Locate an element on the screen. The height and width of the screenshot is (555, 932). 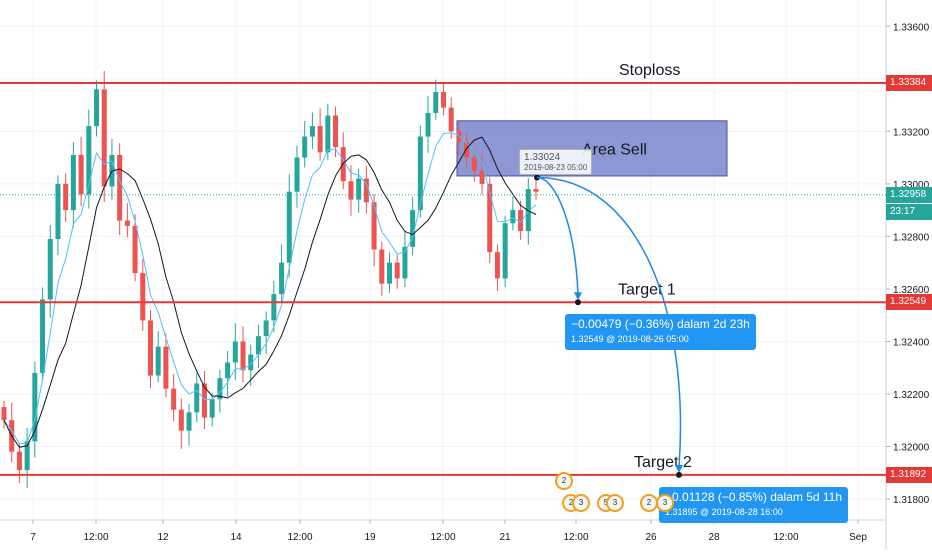
target-1-change: −0.00479 (−0.36%) dalam 2d 23h is located at coordinates (660, 324).